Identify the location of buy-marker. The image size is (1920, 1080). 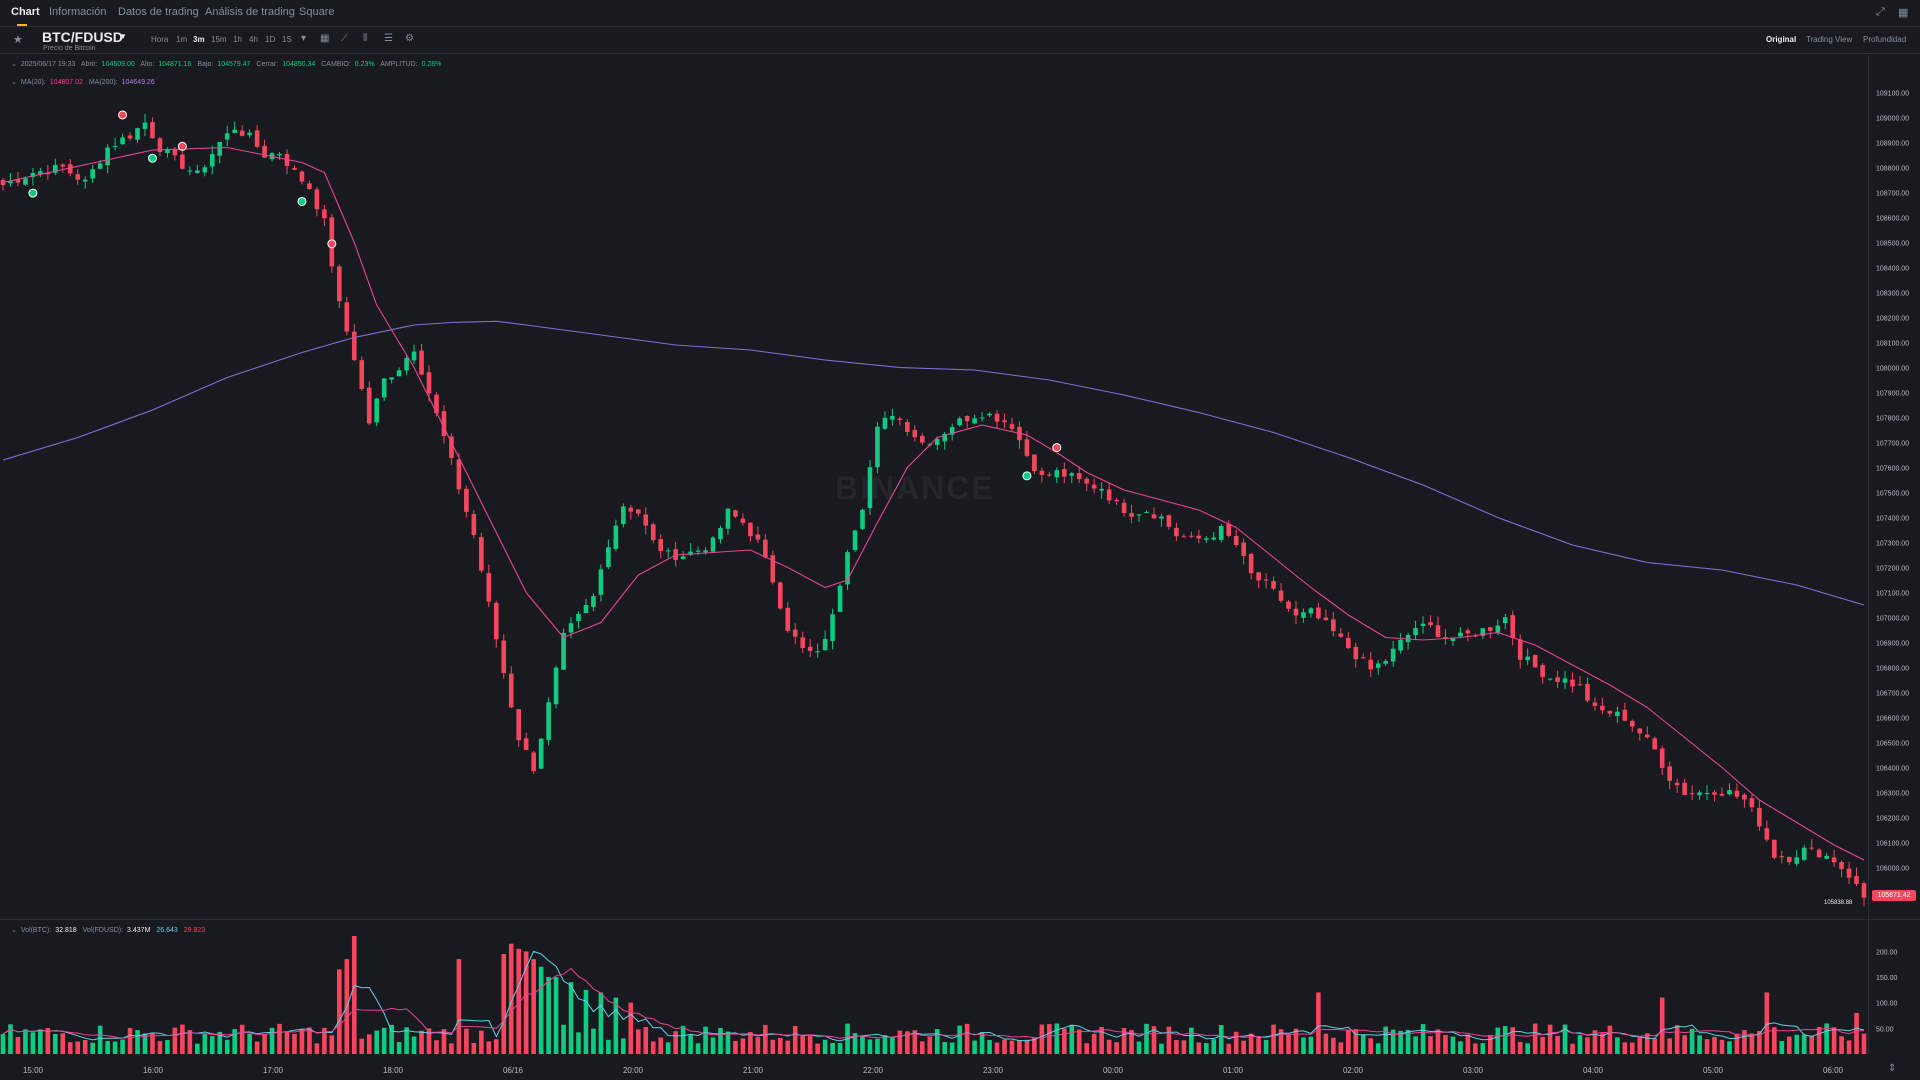
(33, 193).